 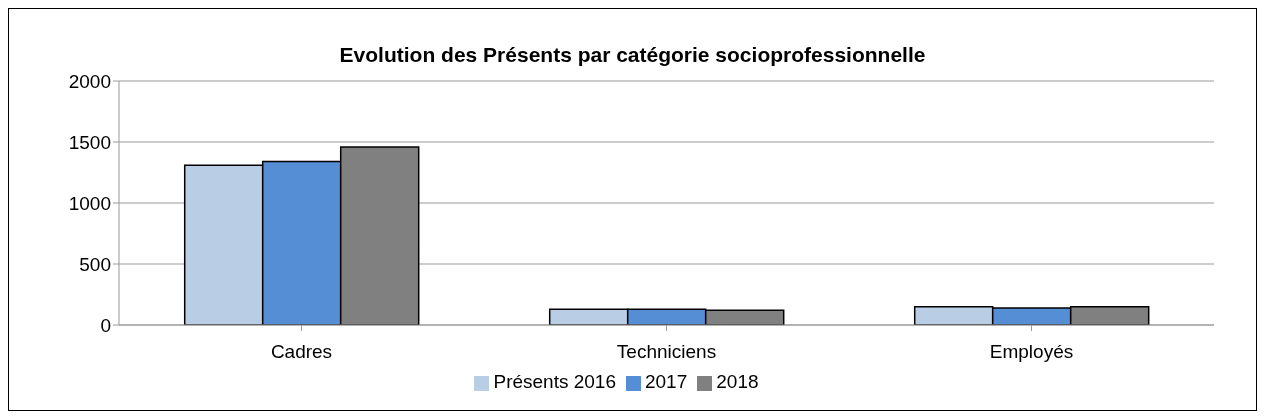 What do you see at coordinates (95, 264) in the screenshot?
I see `y-tick-label: 500` at bounding box center [95, 264].